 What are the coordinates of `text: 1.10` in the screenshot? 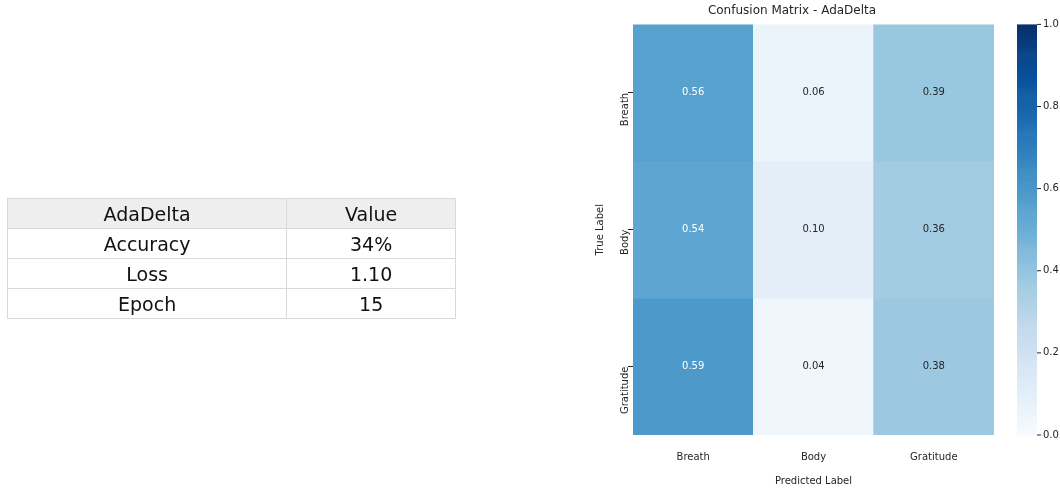 It's located at (371, 273).